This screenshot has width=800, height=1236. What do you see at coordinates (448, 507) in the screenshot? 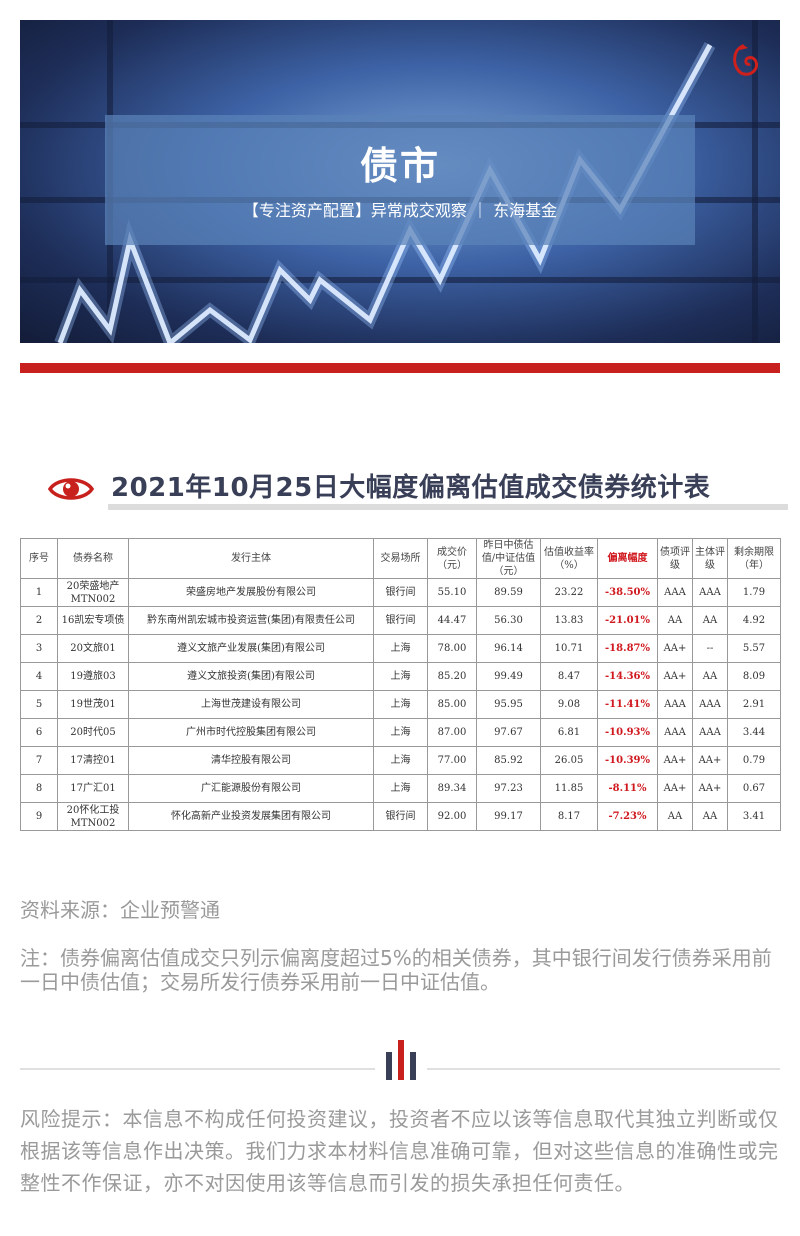
I see `section-underline` at bounding box center [448, 507].